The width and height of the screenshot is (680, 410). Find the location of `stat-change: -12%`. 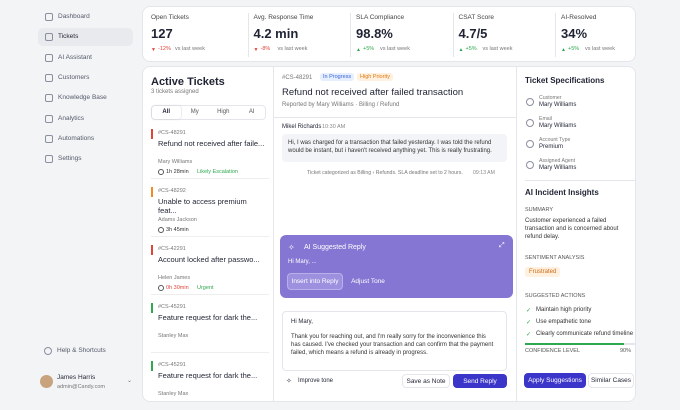

stat-change: -12% is located at coordinates (164, 49).